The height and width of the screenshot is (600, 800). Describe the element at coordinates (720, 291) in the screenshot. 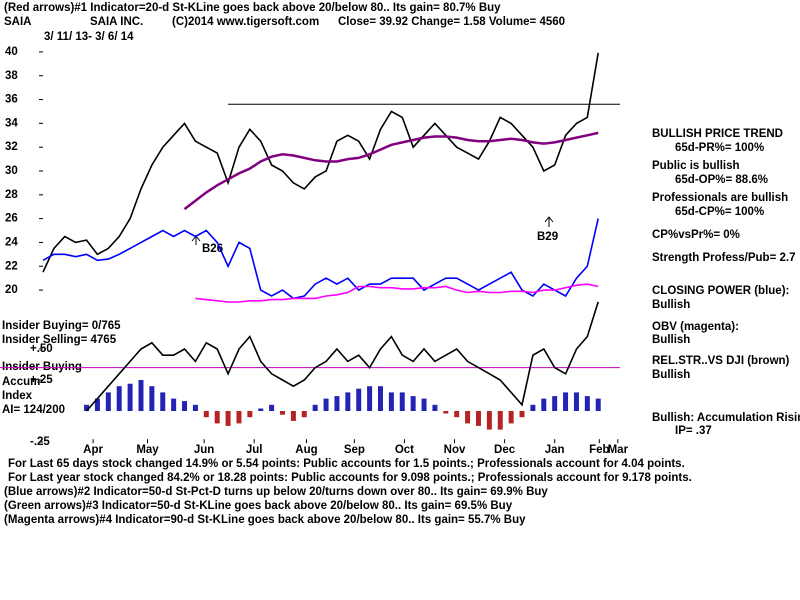

I see `right-panel-line: CLOSING POWER (blue):` at that location.